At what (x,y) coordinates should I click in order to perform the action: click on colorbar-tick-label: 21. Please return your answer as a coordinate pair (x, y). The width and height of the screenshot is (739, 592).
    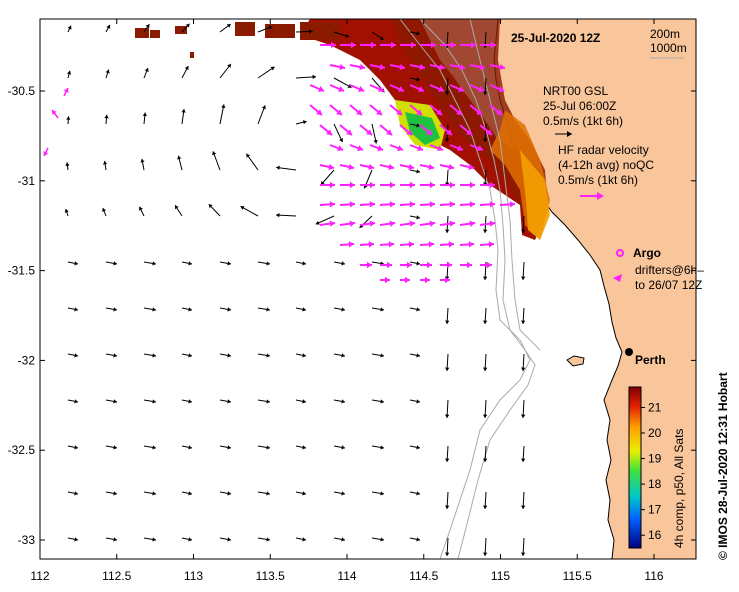
    Looking at the image, I should click on (655, 407).